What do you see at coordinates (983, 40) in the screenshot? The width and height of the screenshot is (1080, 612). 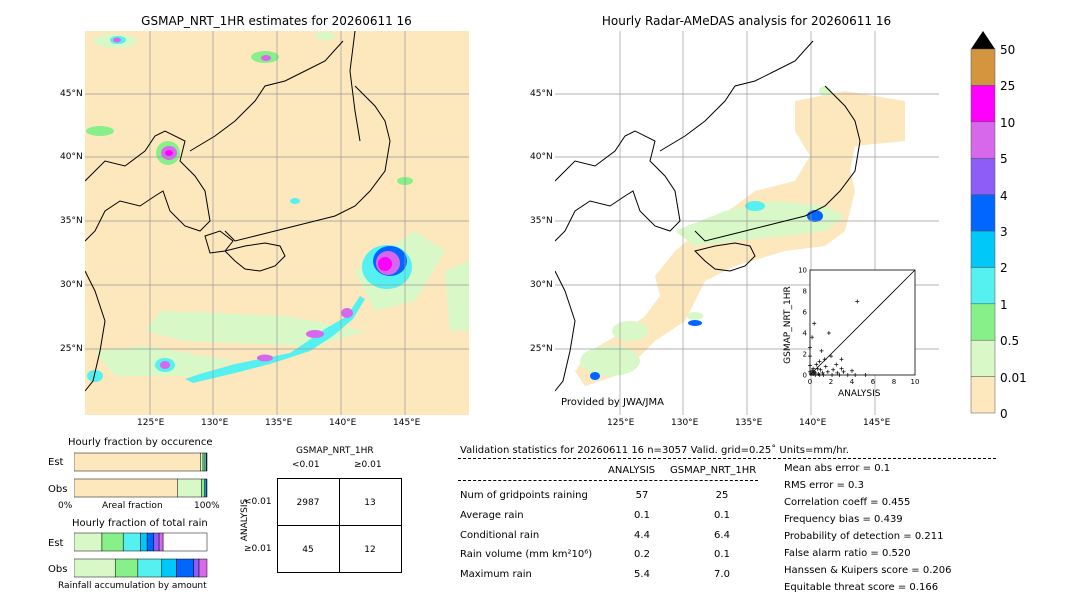 I see `colorbar-extend-arrow` at bounding box center [983, 40].